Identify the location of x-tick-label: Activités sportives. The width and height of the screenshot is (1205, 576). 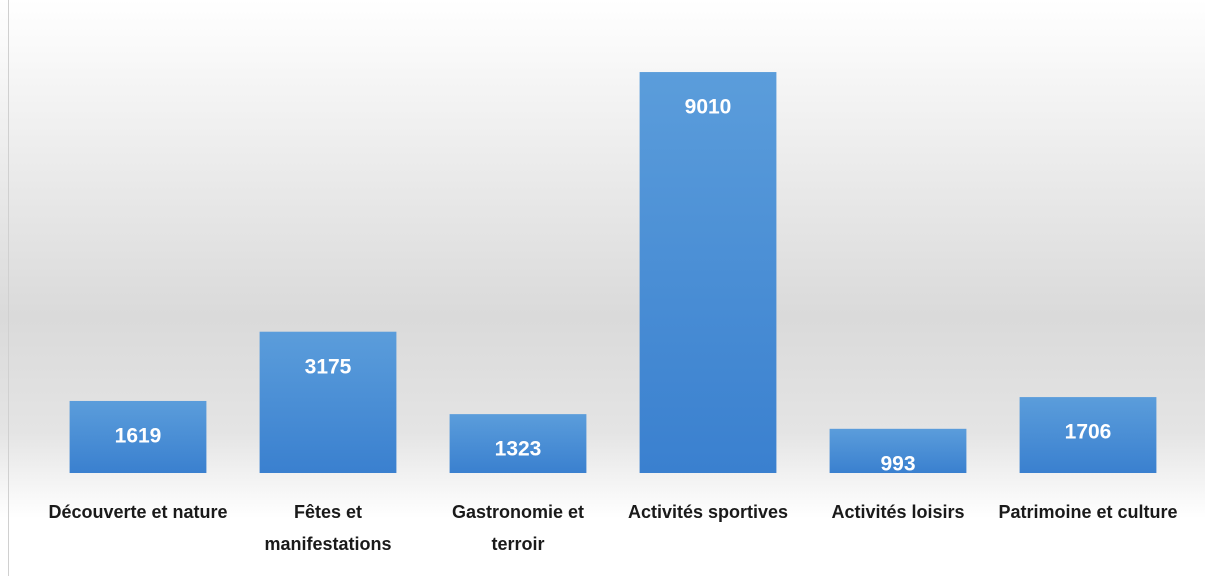
(708, 512).